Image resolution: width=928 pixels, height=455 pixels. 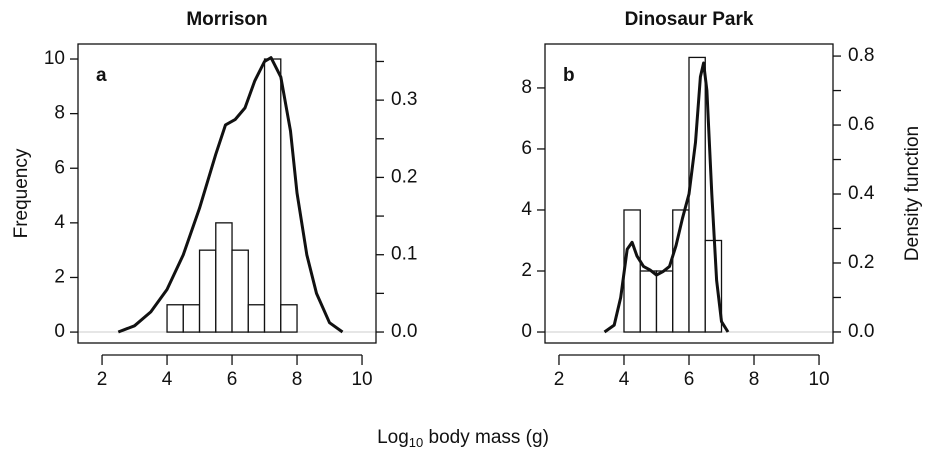 What do you see at coordinates (569, 75) in the screenshot?
I see `panel-label: b` at bounding box center [569, 75].